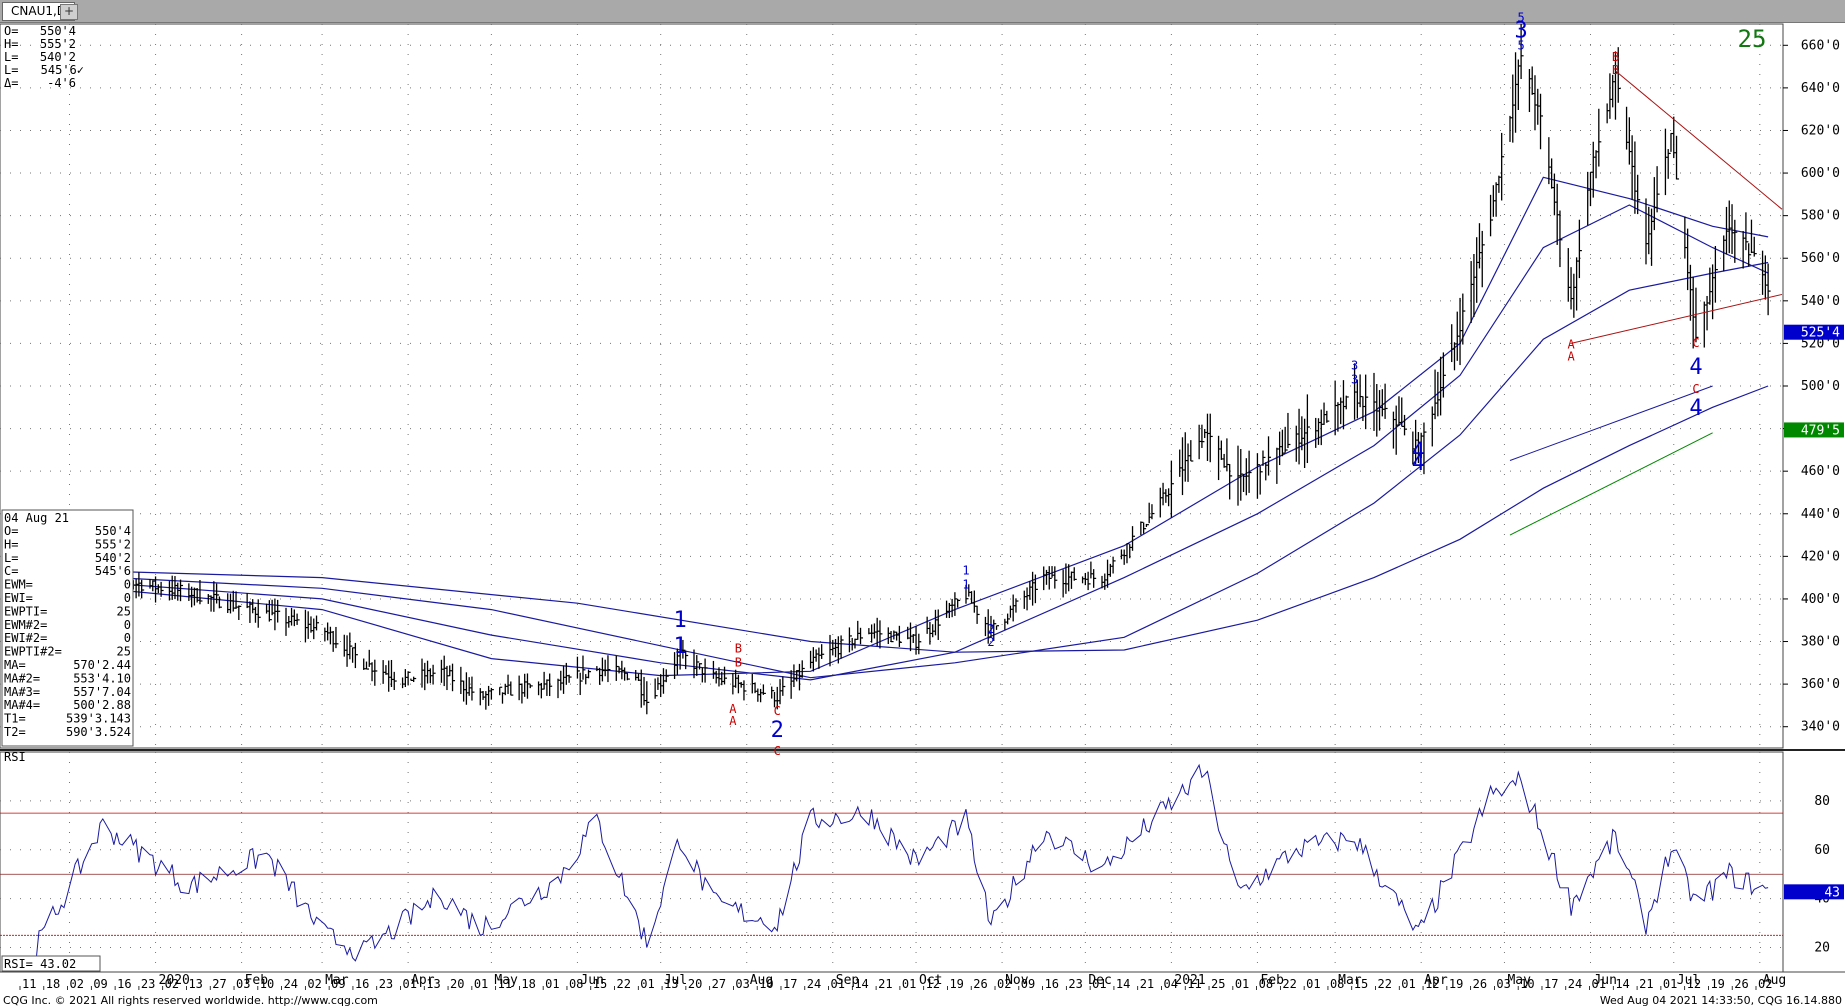  I want to click on x-axis-day-label: 20, so click(695, 984).